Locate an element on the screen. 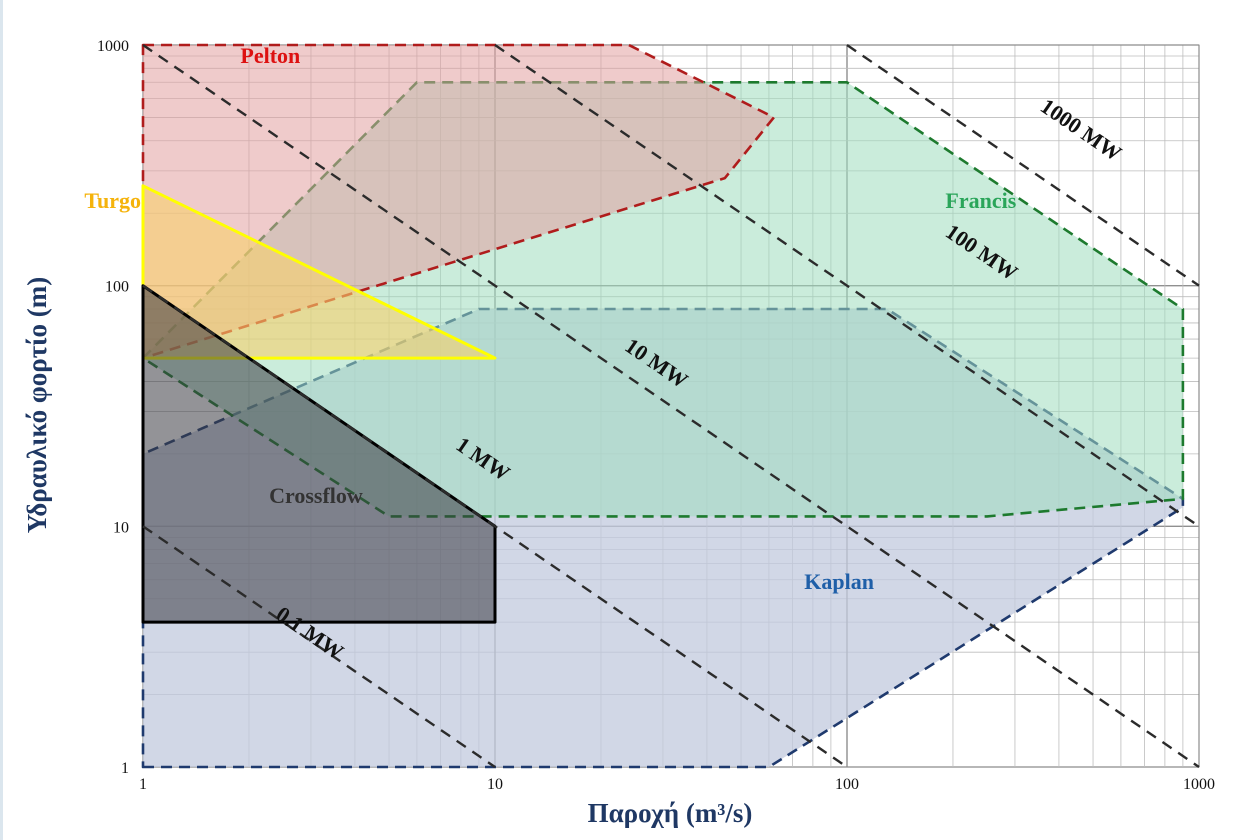 This screenshot has height=840, width=1240. region-label: Crossflow is located at coordinates (316, 495).